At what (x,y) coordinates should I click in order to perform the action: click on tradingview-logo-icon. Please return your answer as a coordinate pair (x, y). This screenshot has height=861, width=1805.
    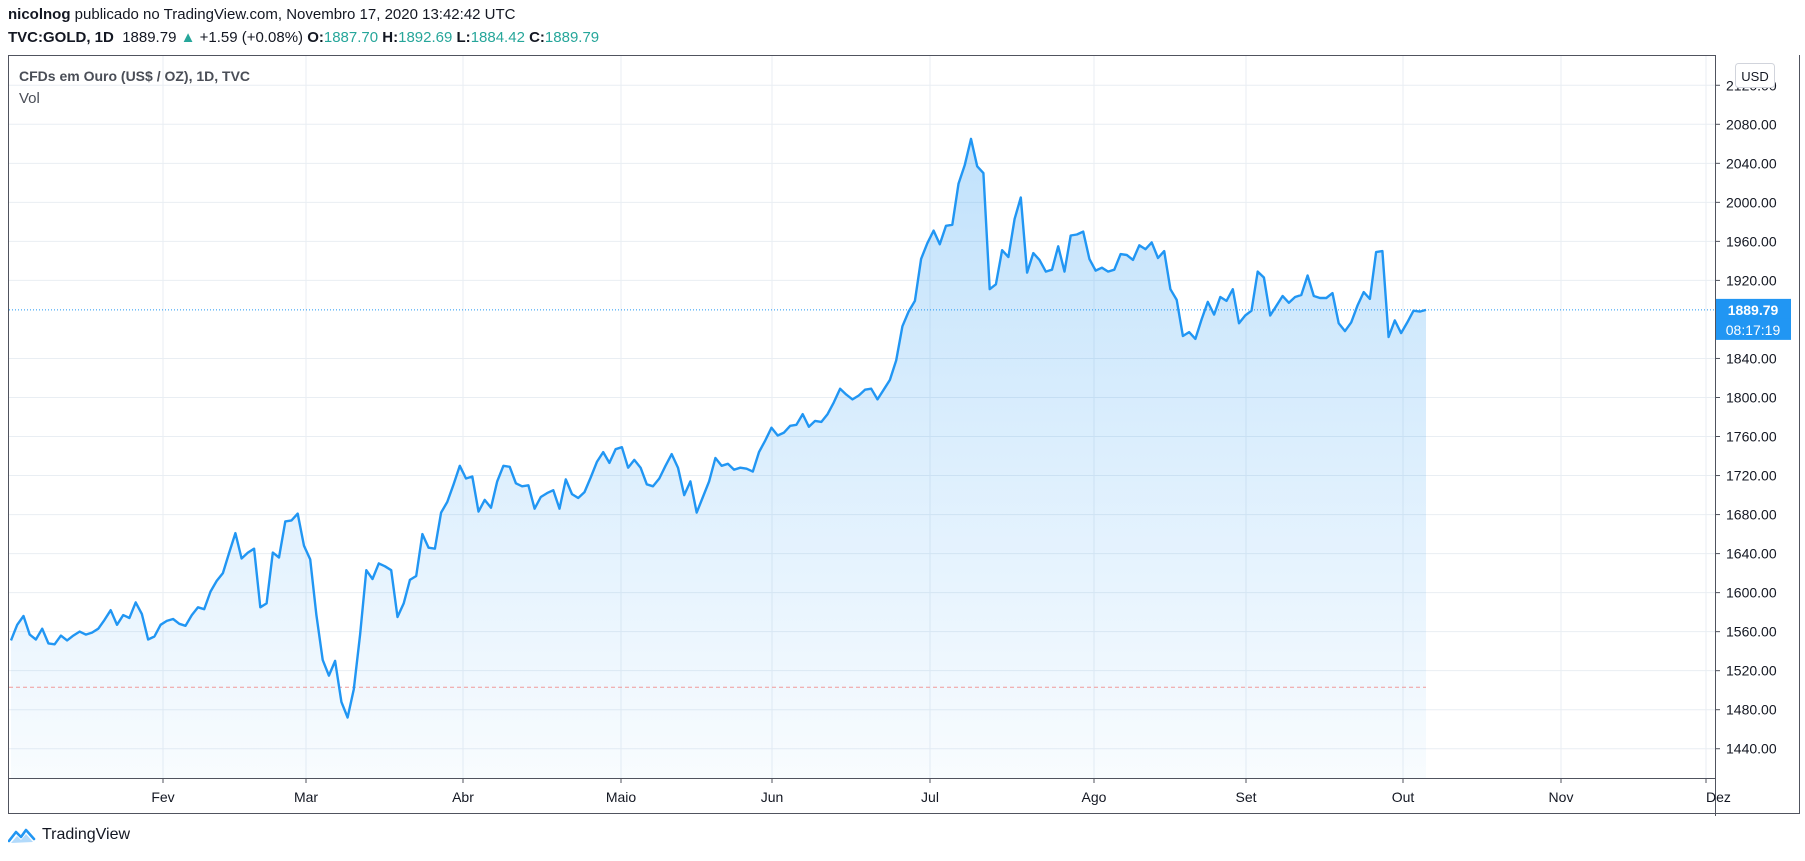
    Looking at the image, I should click on (22, 835).